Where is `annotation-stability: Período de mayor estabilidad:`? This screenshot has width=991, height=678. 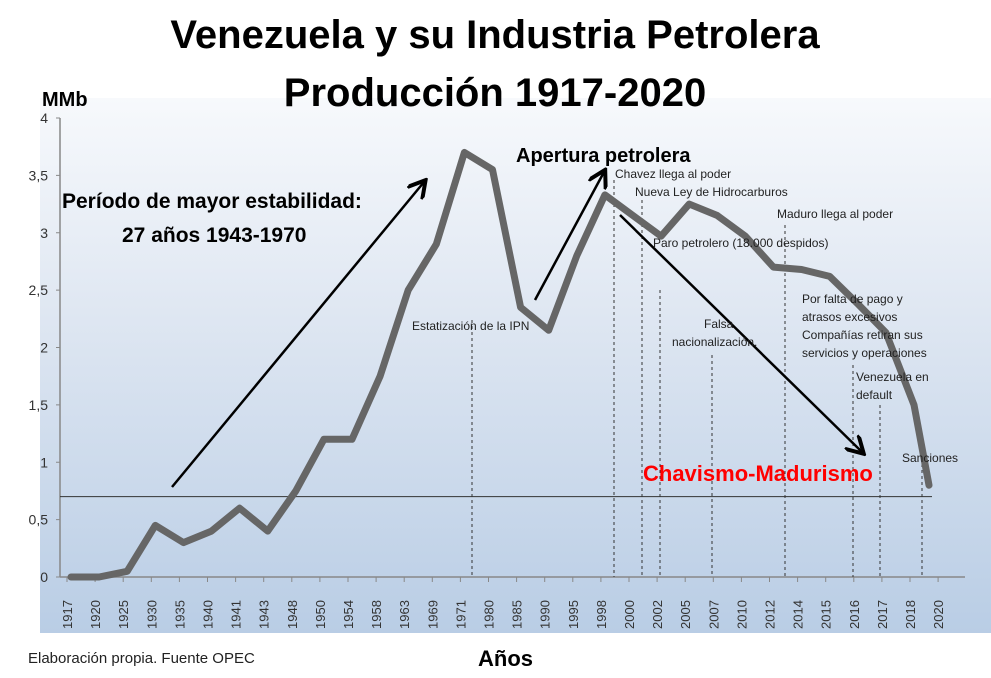
annotation-stability: Período de mayor estabilidad: is located at coordinates (212, 201).